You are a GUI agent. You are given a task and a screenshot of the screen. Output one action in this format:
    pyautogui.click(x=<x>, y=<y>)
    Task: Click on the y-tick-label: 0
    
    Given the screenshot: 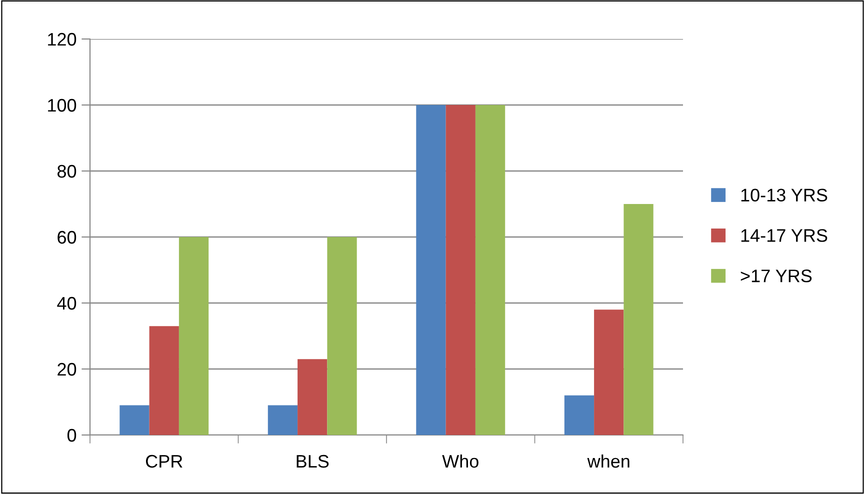 What is the action you would take?
    pyautogui.click(x=71, y=435)
    